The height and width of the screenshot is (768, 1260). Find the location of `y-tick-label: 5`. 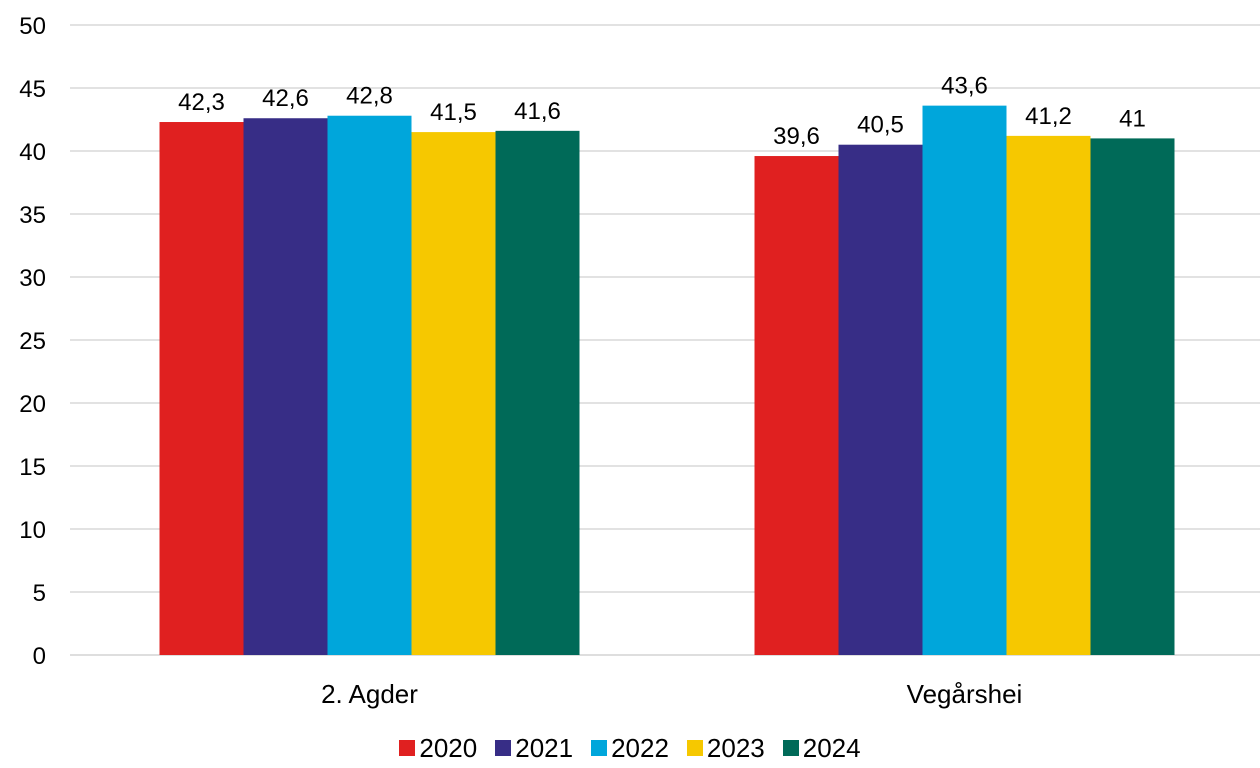

y-tick-label: 5 is located at coordinates (39, 593).